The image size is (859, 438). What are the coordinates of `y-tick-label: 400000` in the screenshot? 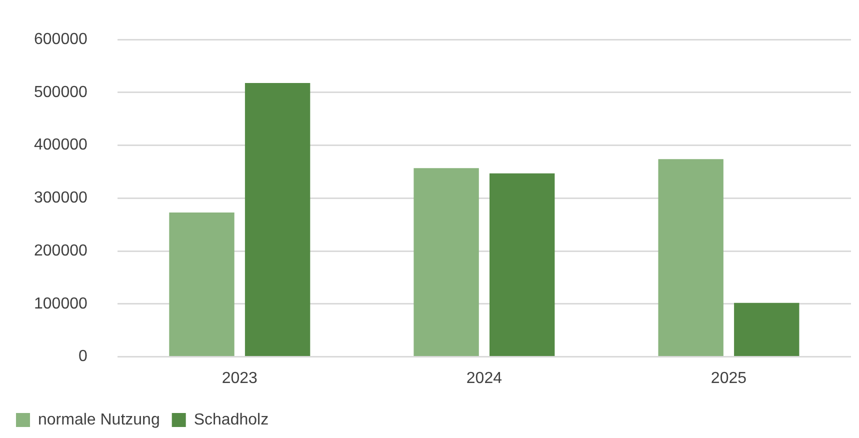 It's located at (61, 145).